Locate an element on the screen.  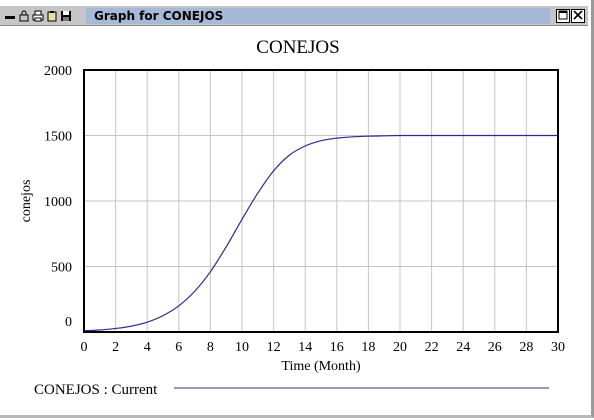
close-icon is located at coordinates (578, 16).